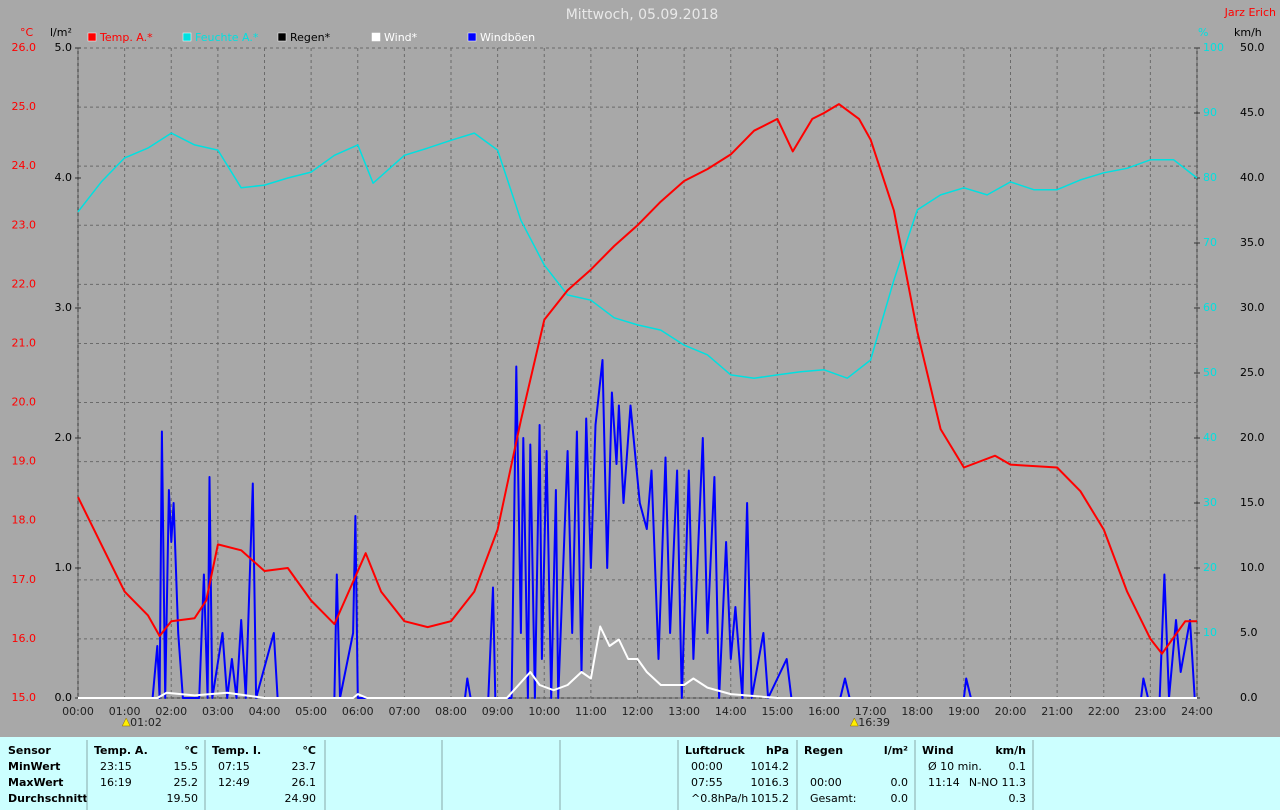  What do you see at coordinates (731, 711) in the screenshot?
I see `x-tick-label: 14:00` at bounding box center [731, 711].